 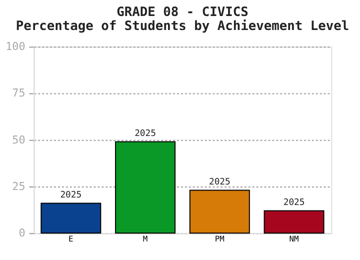 What do you see at coordinates (19, 186) in the screenshot?
I see `y-tick-label: 25` at bounding box center [19, 186].